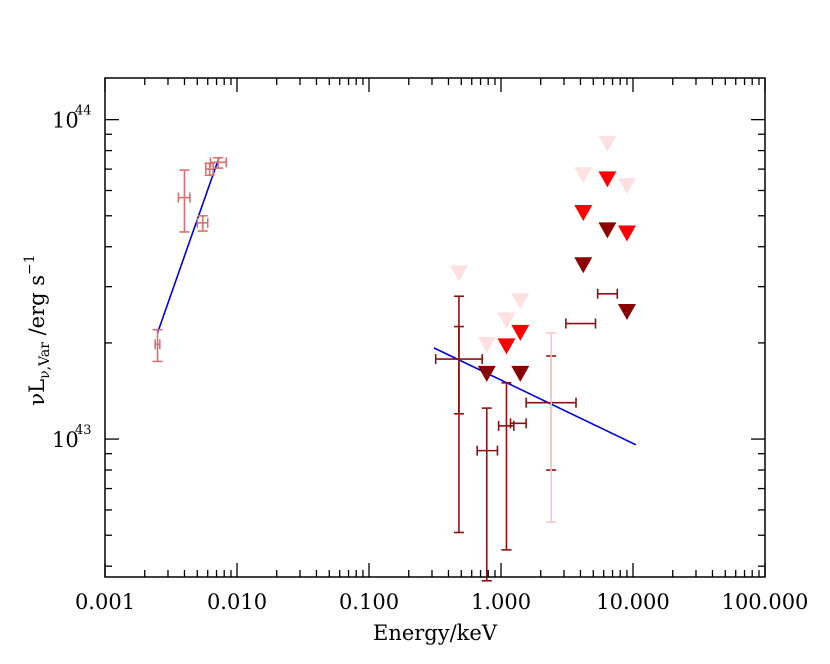  Describe the element at coordinates (45, 360) in the screenshot. I see `y-axis-subscript: ν,Var` at that location.